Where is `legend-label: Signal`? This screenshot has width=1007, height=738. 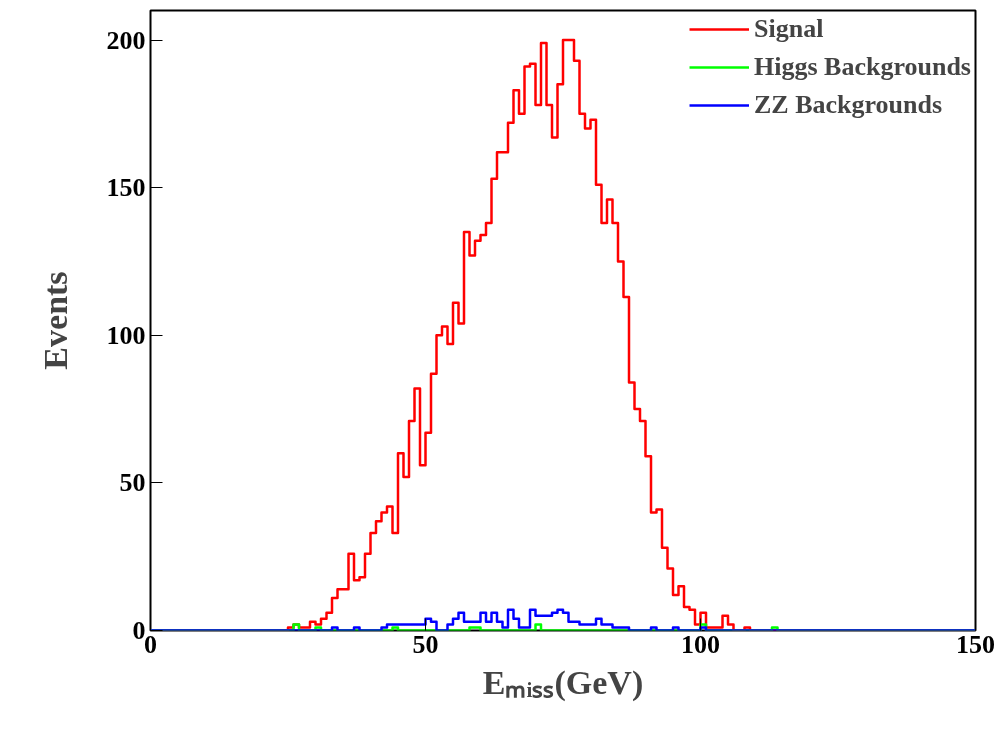 legend-label: Signal is located at coordinates (789, 29).